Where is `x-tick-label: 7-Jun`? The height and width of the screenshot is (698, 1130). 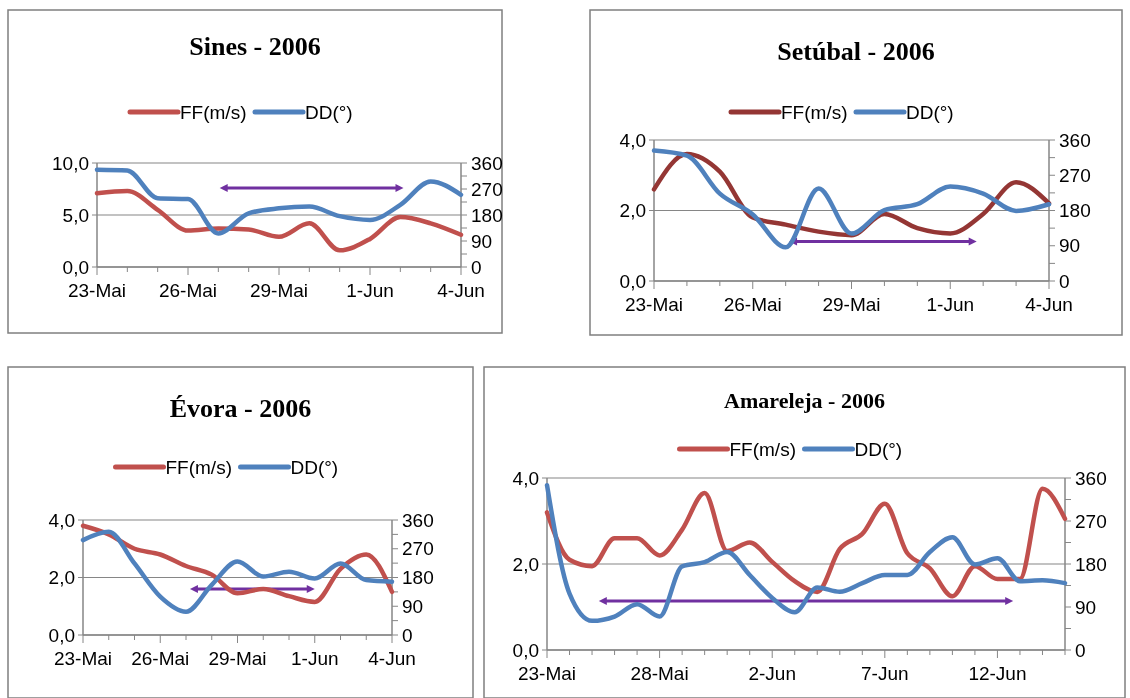
x-tick-label: 7-Jun is located at coordinates (885, 673).